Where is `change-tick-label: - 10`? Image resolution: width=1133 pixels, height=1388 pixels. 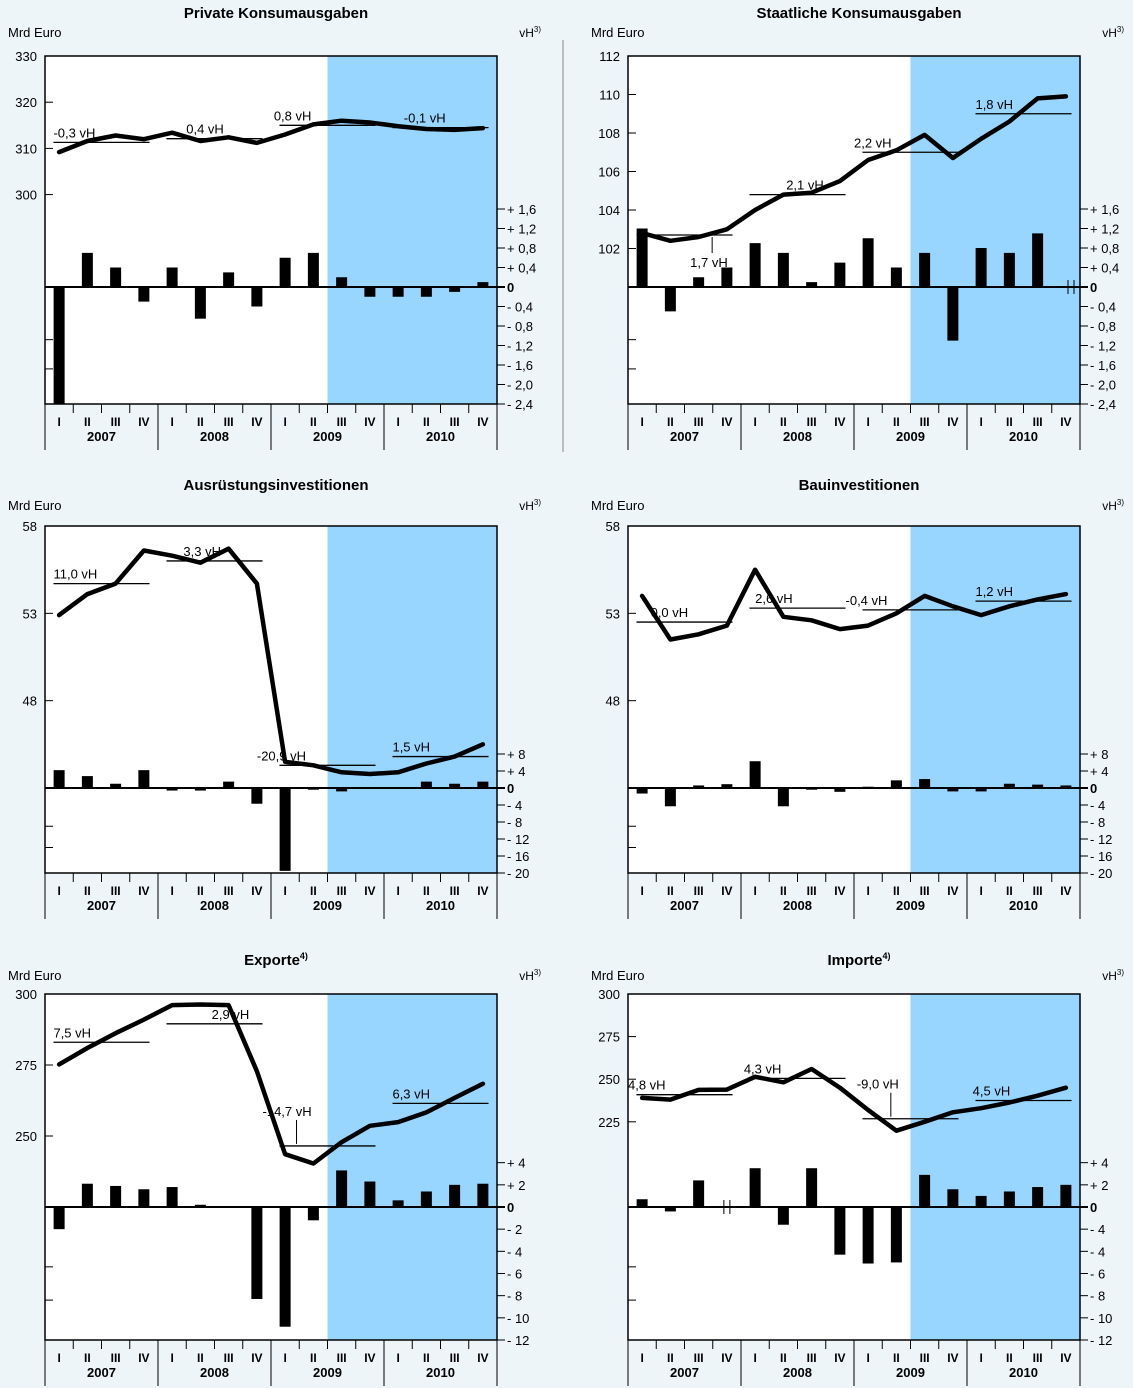
change-tick-label: - 10 is located at coordinates (518, 1318).